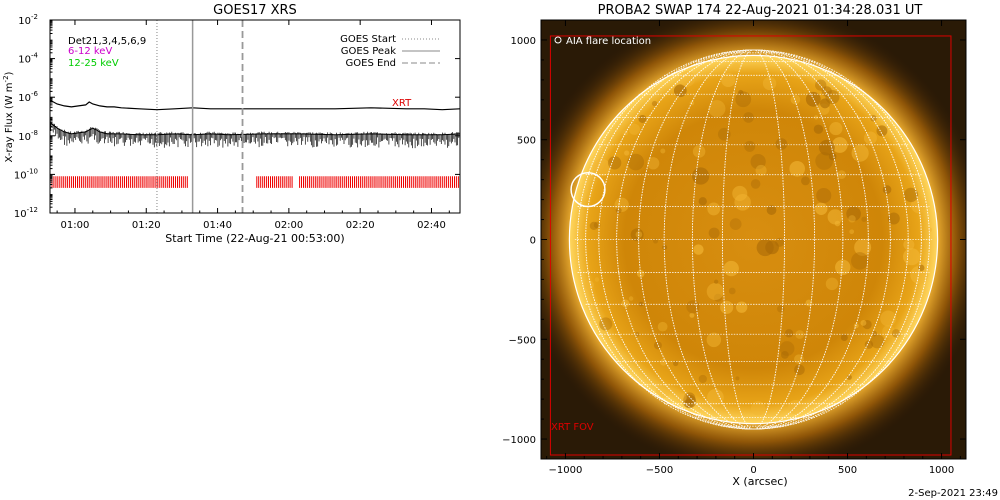 The width and height of the screenshot is (1000, 500). I want to click on xrt-fov-label: XRT FOV, so click(572, 427).